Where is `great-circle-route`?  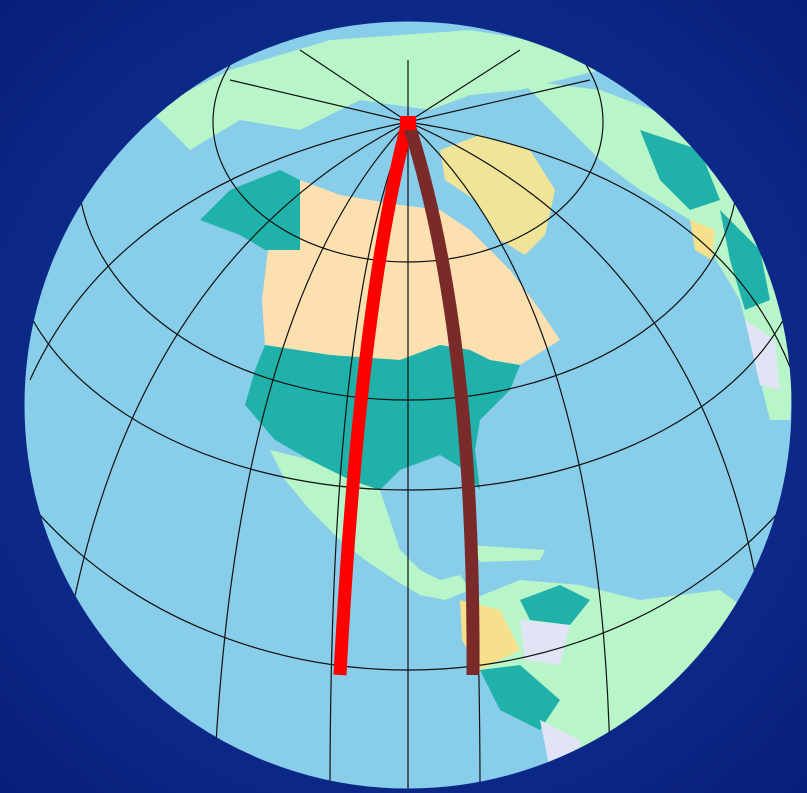 great-circle-route is located at coordinates (374, 398).